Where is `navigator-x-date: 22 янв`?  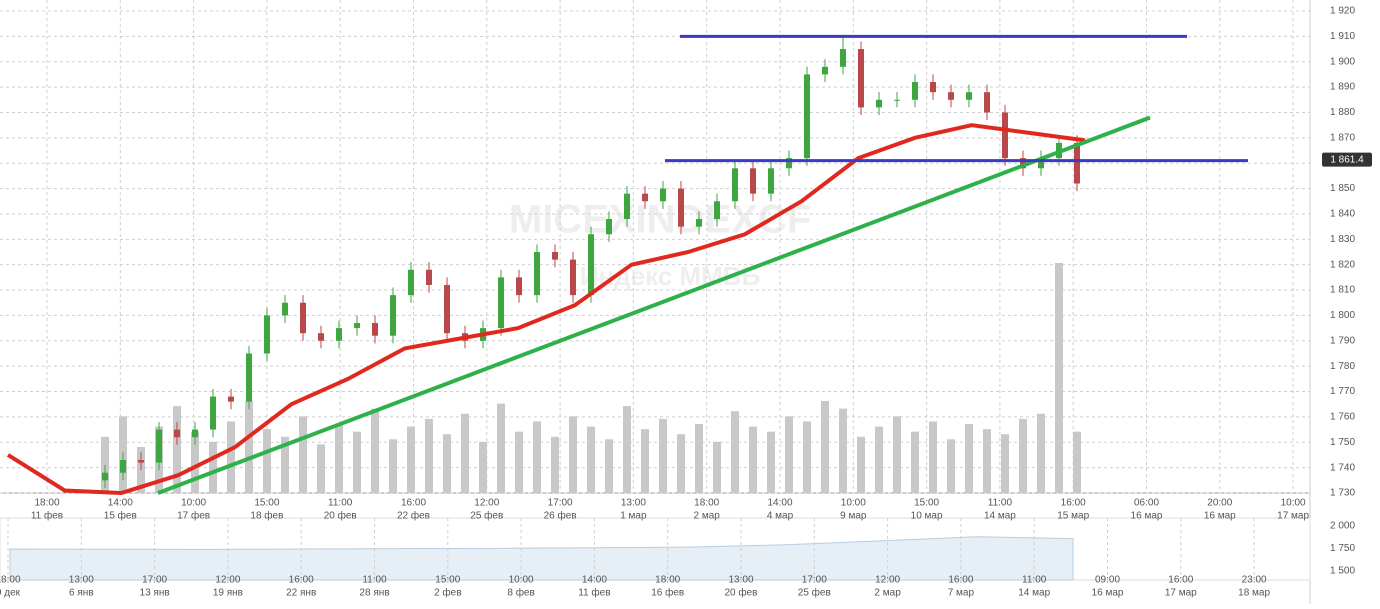 navigator-x-date: 22 янв is located at coordinates (301, 593).